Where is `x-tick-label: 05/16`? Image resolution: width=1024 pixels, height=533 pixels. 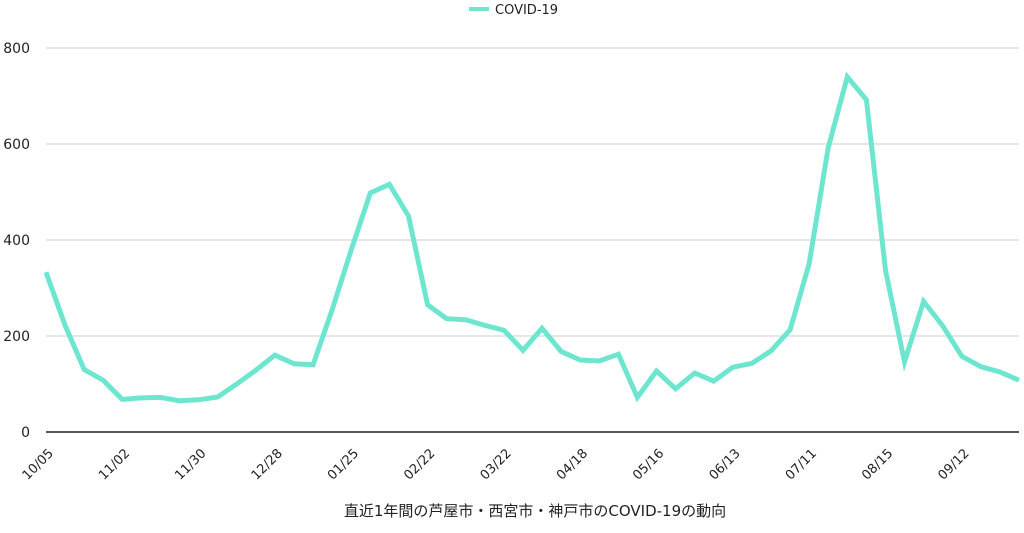
x-tick-label: 05/16 is located at coordinates (648, 464).